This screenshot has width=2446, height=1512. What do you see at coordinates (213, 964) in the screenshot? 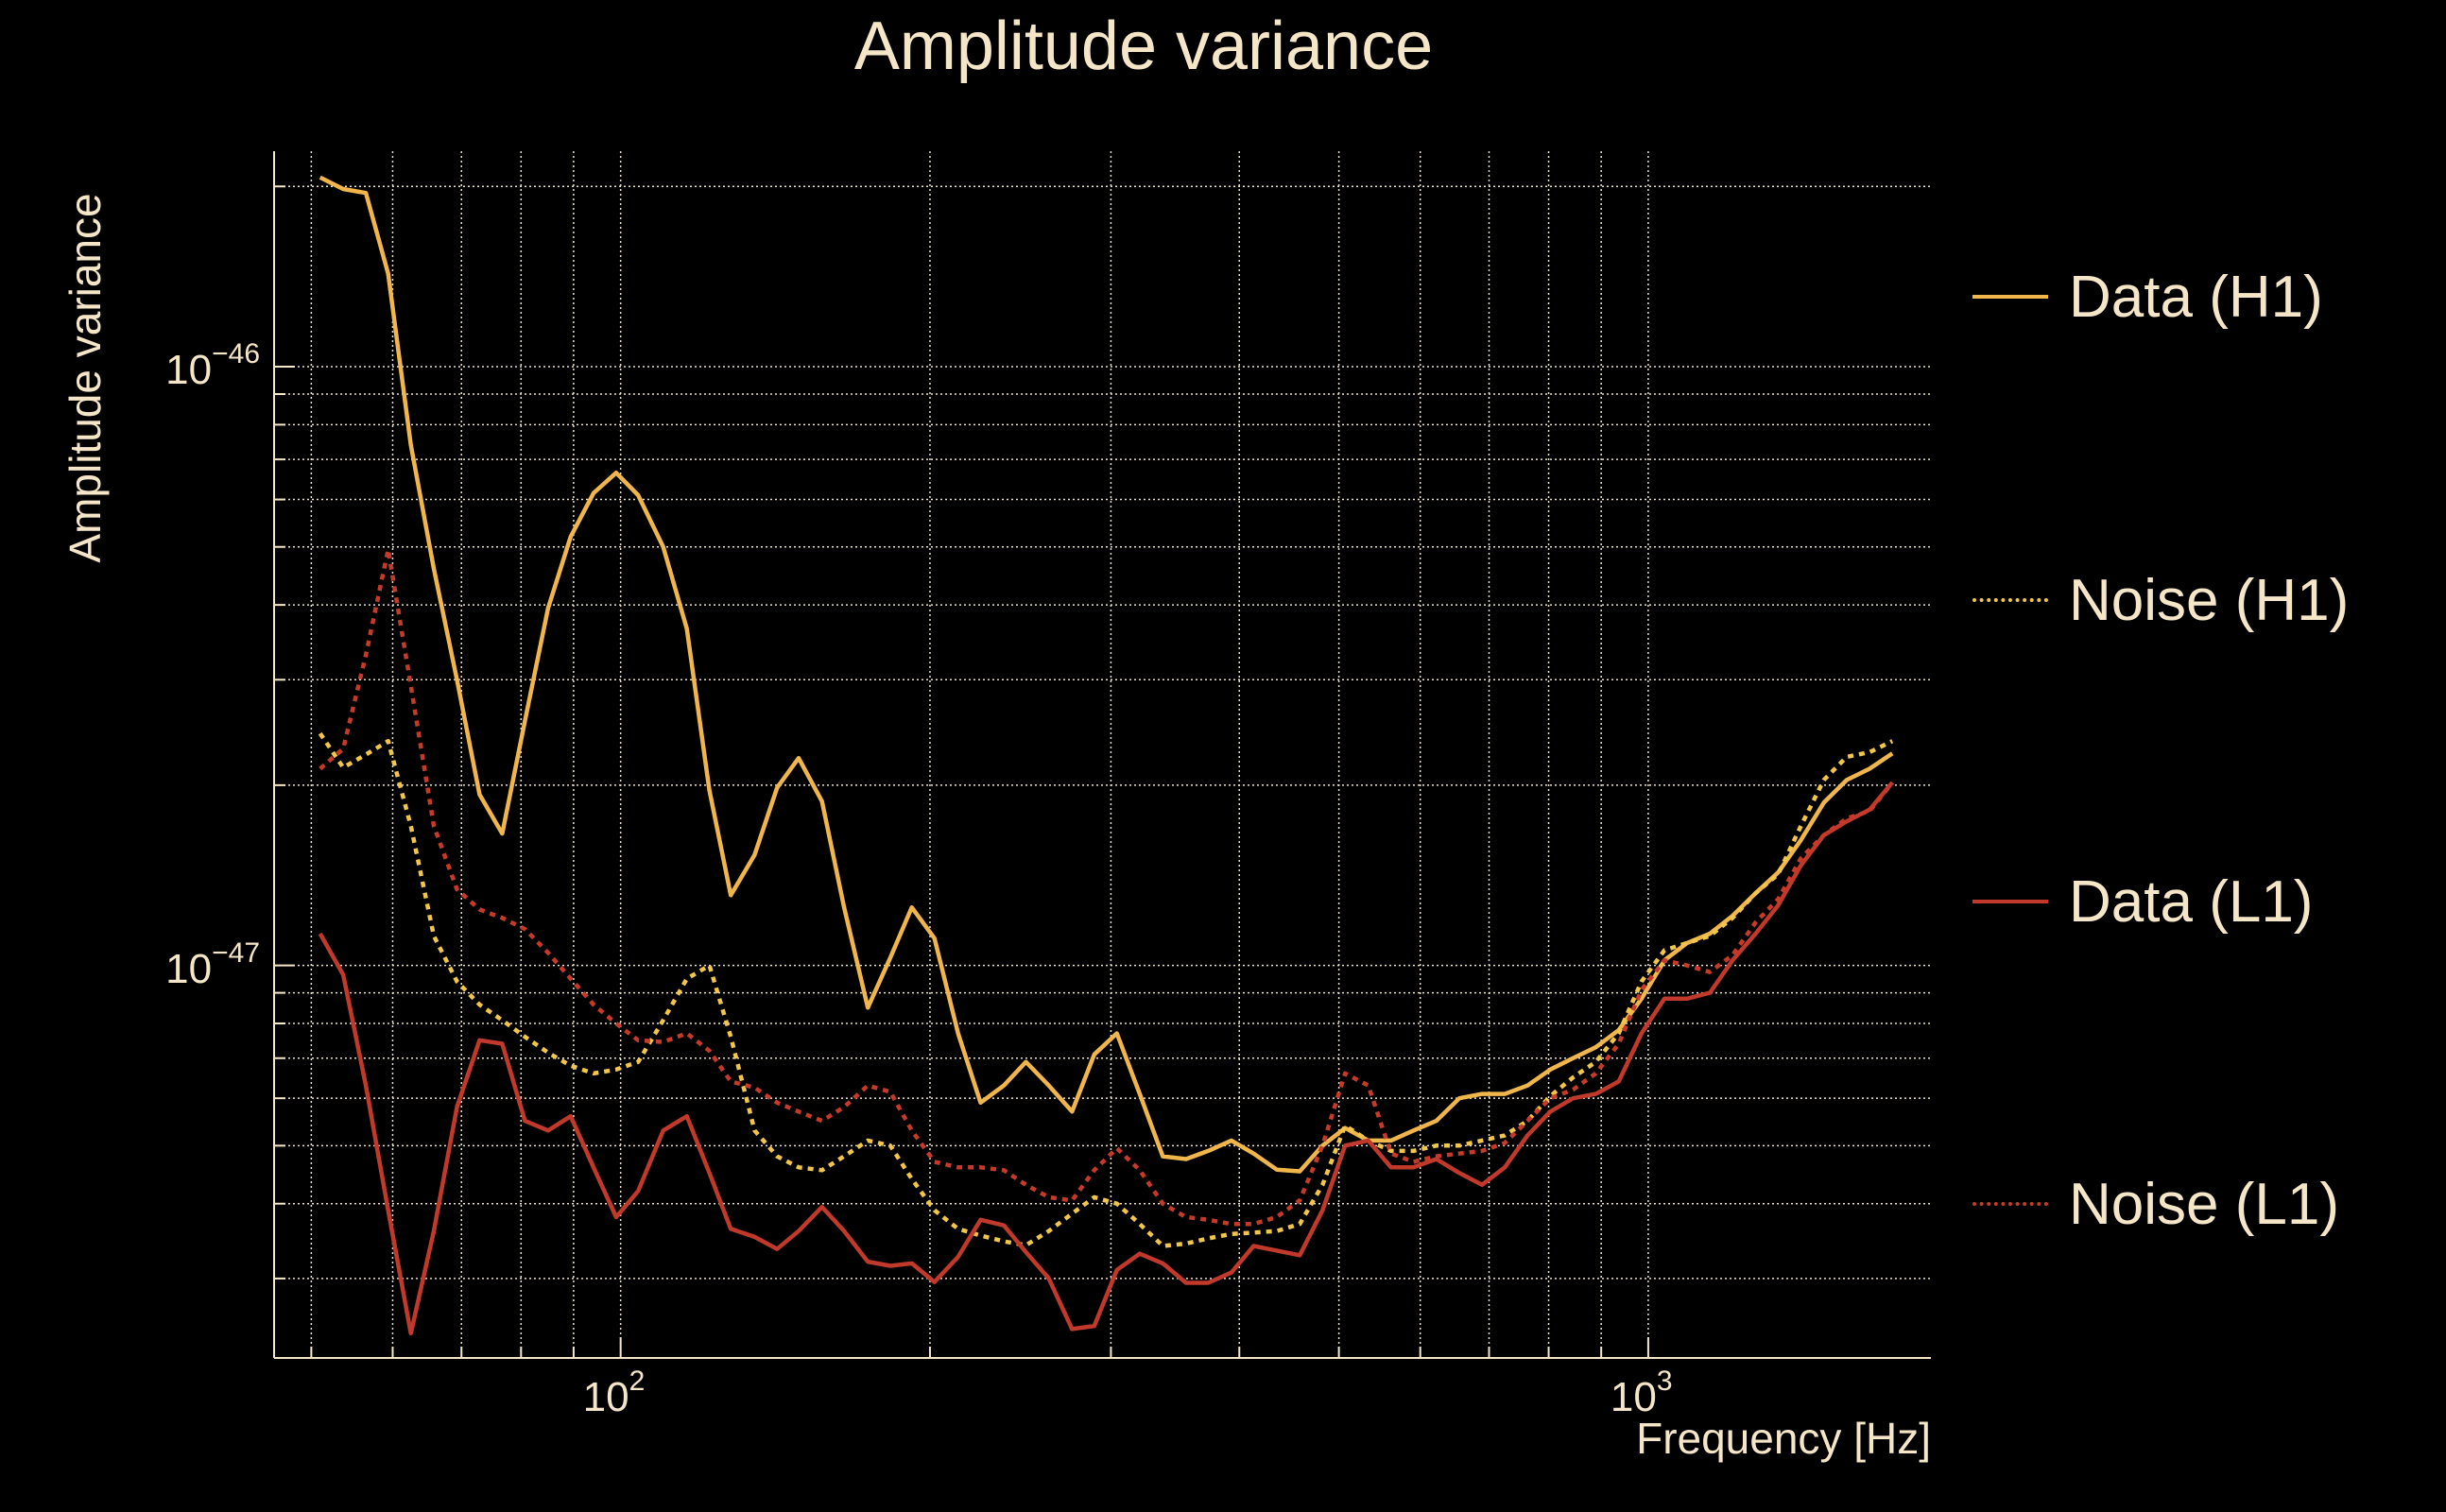
I see `y-tick-label-1e-47: 10−47` at bounding box center [213, 964].